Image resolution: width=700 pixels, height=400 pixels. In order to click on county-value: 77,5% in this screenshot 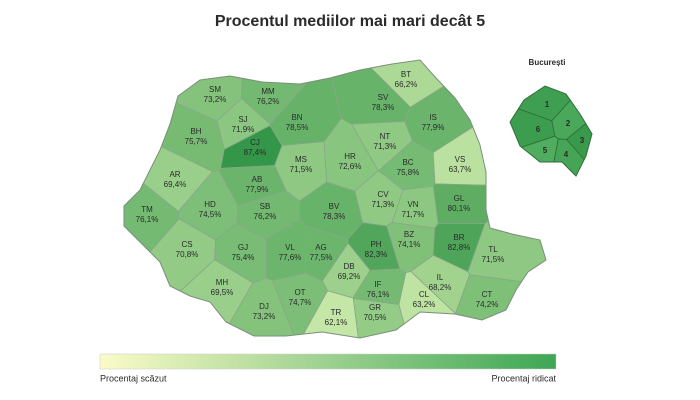, I will do `click(321, 257)`.